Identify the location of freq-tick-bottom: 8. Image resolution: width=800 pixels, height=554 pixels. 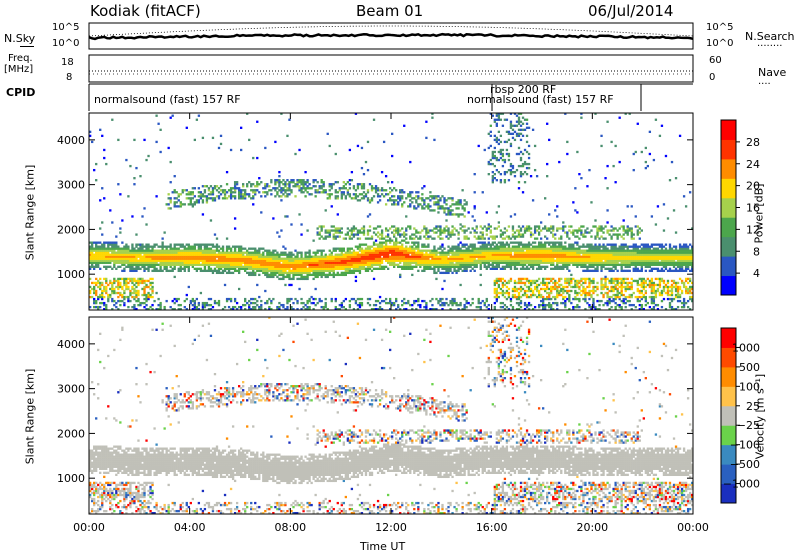
(69, 77).